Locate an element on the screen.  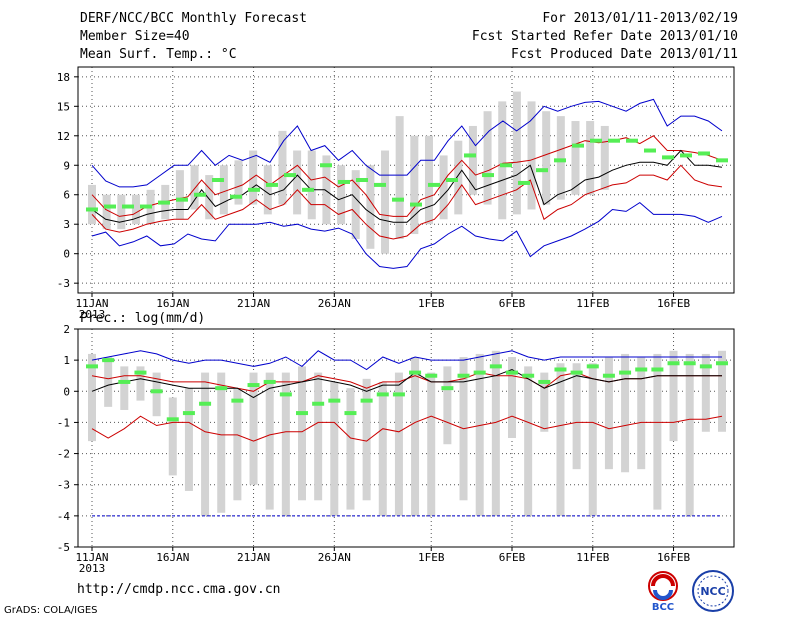
ncc-logo-text: NCC is located at coordinates (712, 591).